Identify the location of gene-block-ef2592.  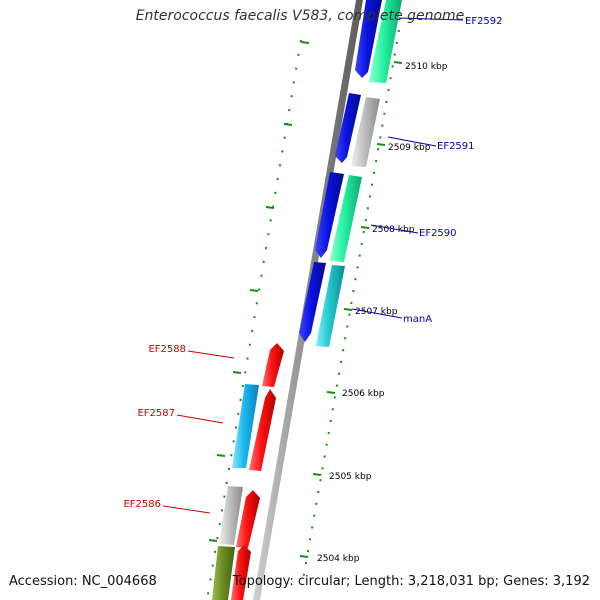
(368, 39).